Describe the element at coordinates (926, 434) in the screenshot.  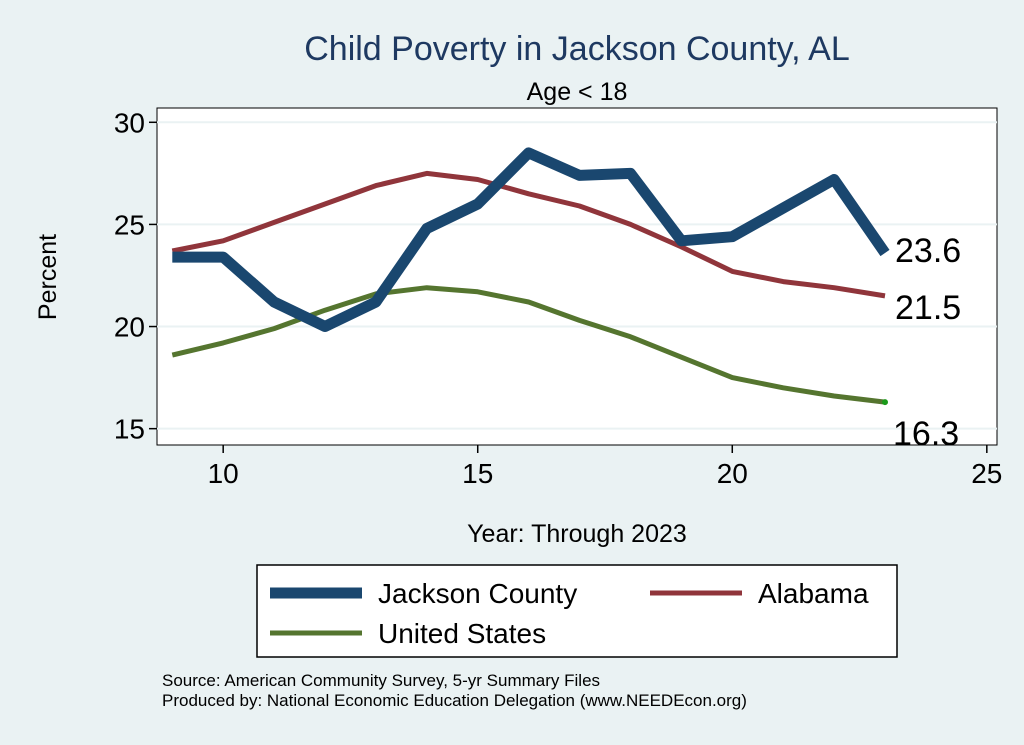
I see `end-label-united-states: 16.3` at that location.